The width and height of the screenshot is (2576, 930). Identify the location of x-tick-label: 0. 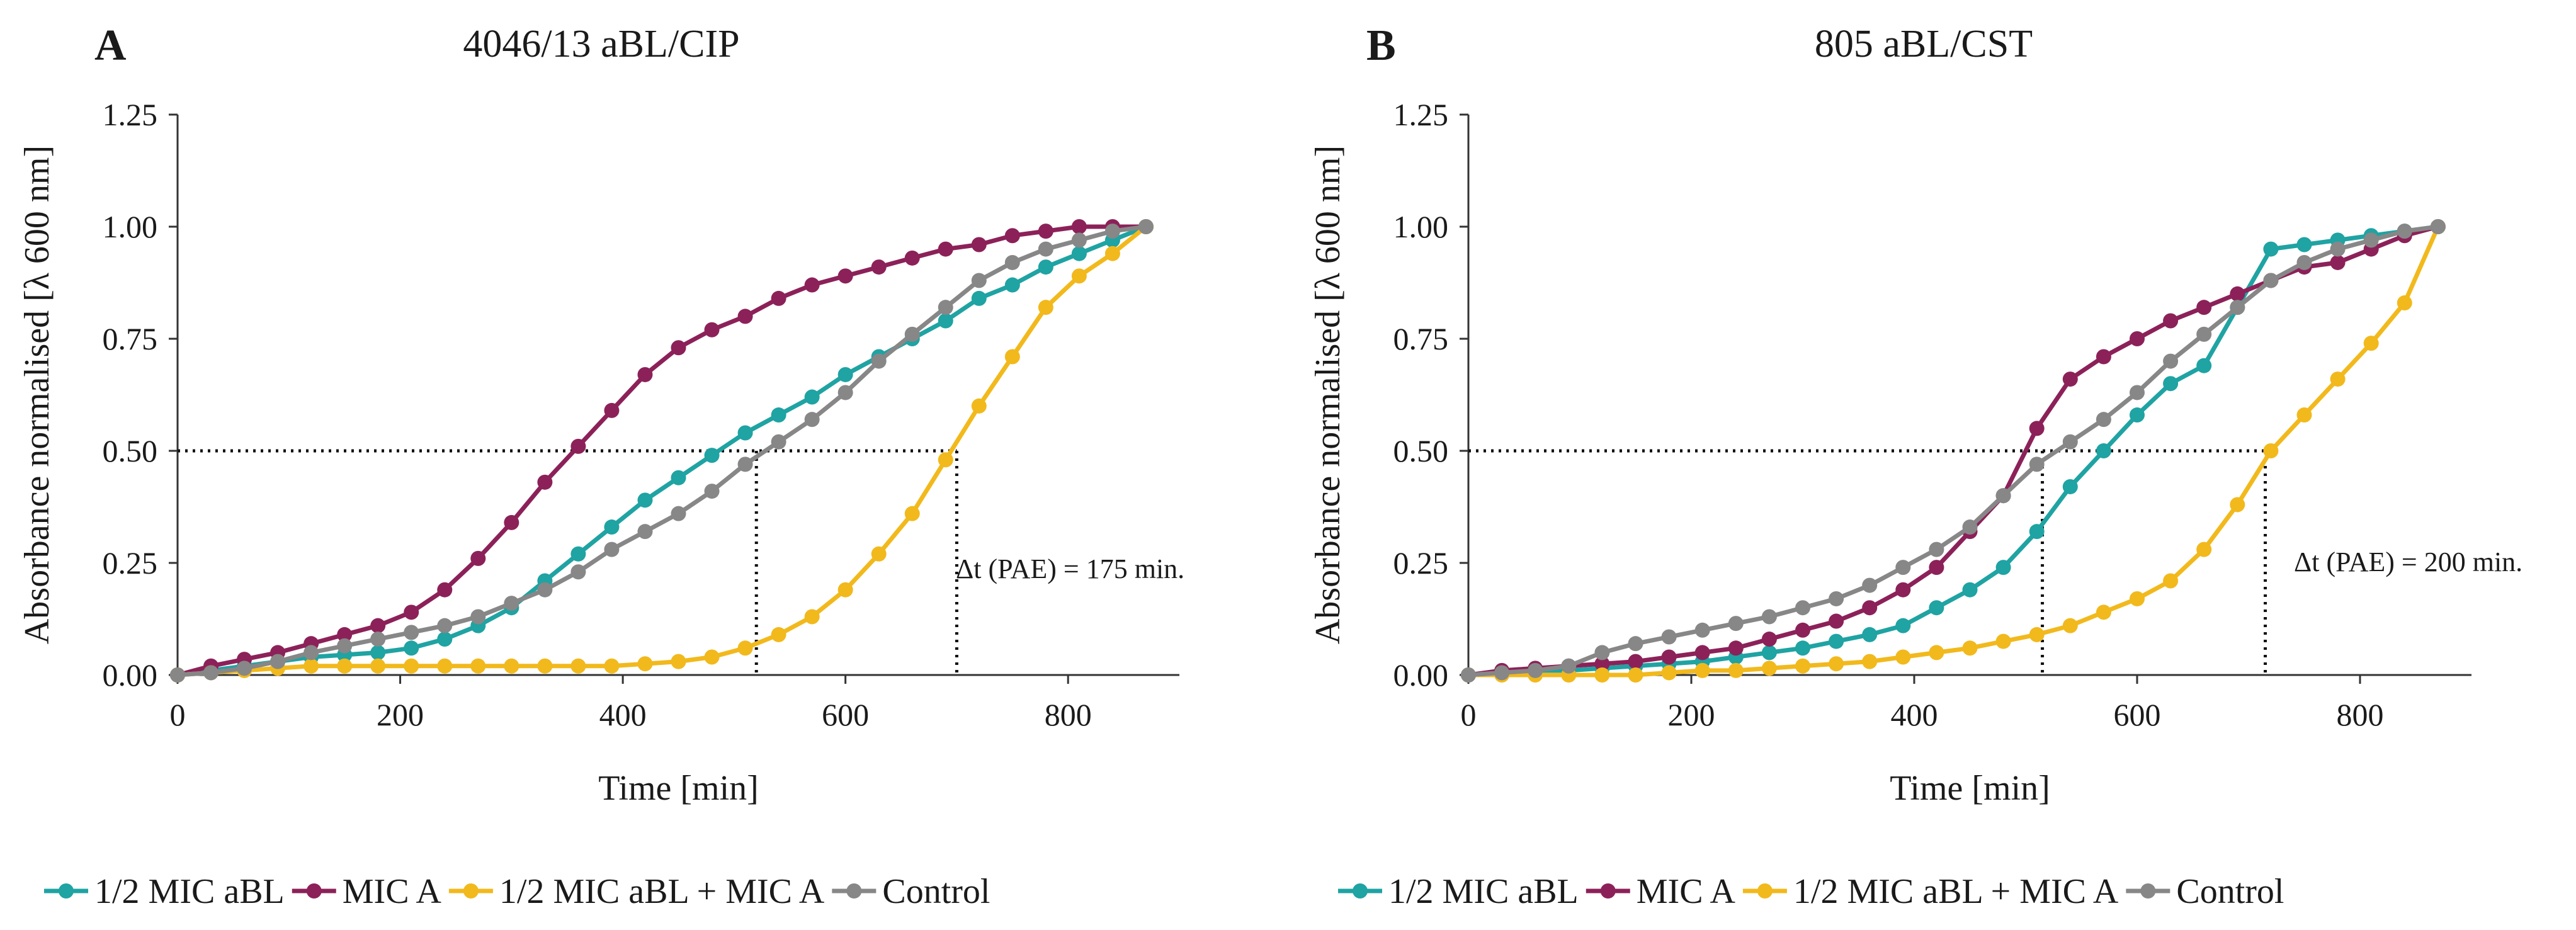
(1469, 714).